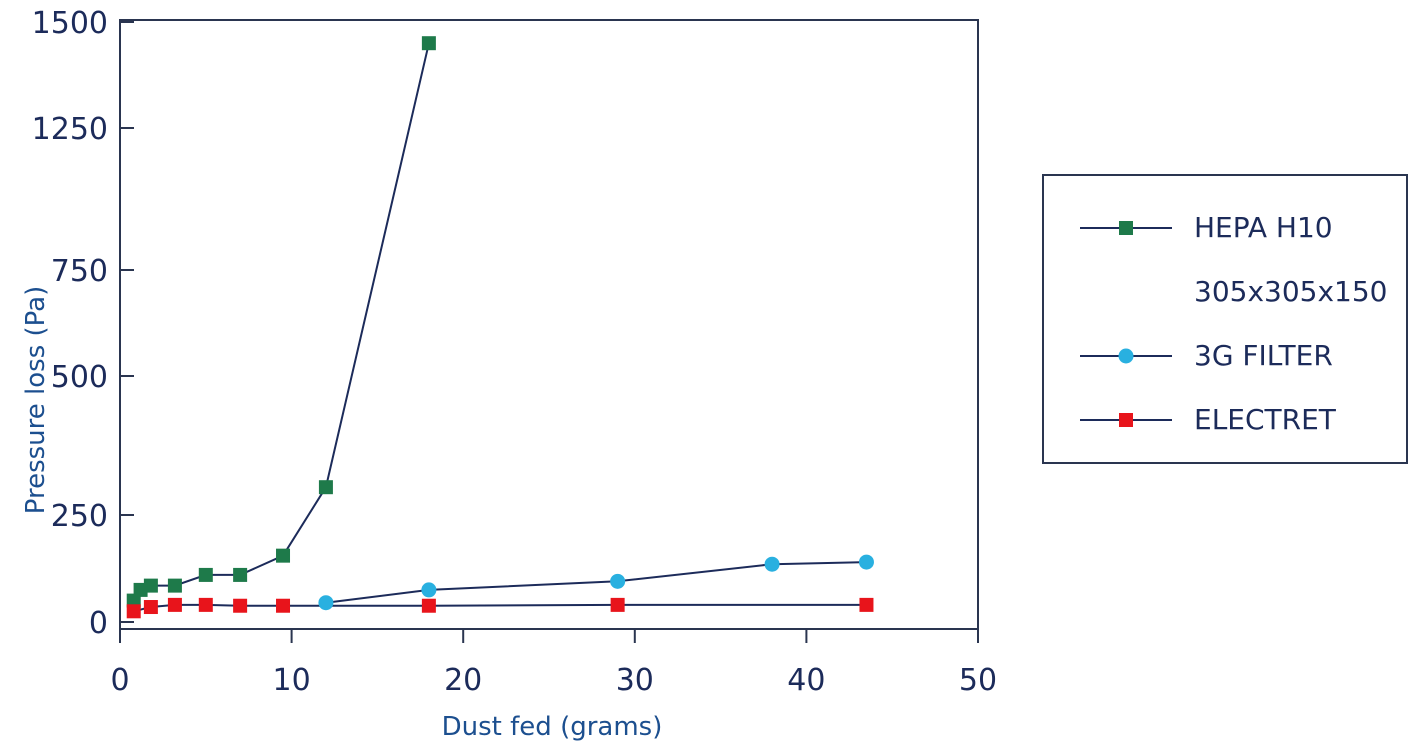  I want to click on x-tick-label: 10, so click(292, 680).